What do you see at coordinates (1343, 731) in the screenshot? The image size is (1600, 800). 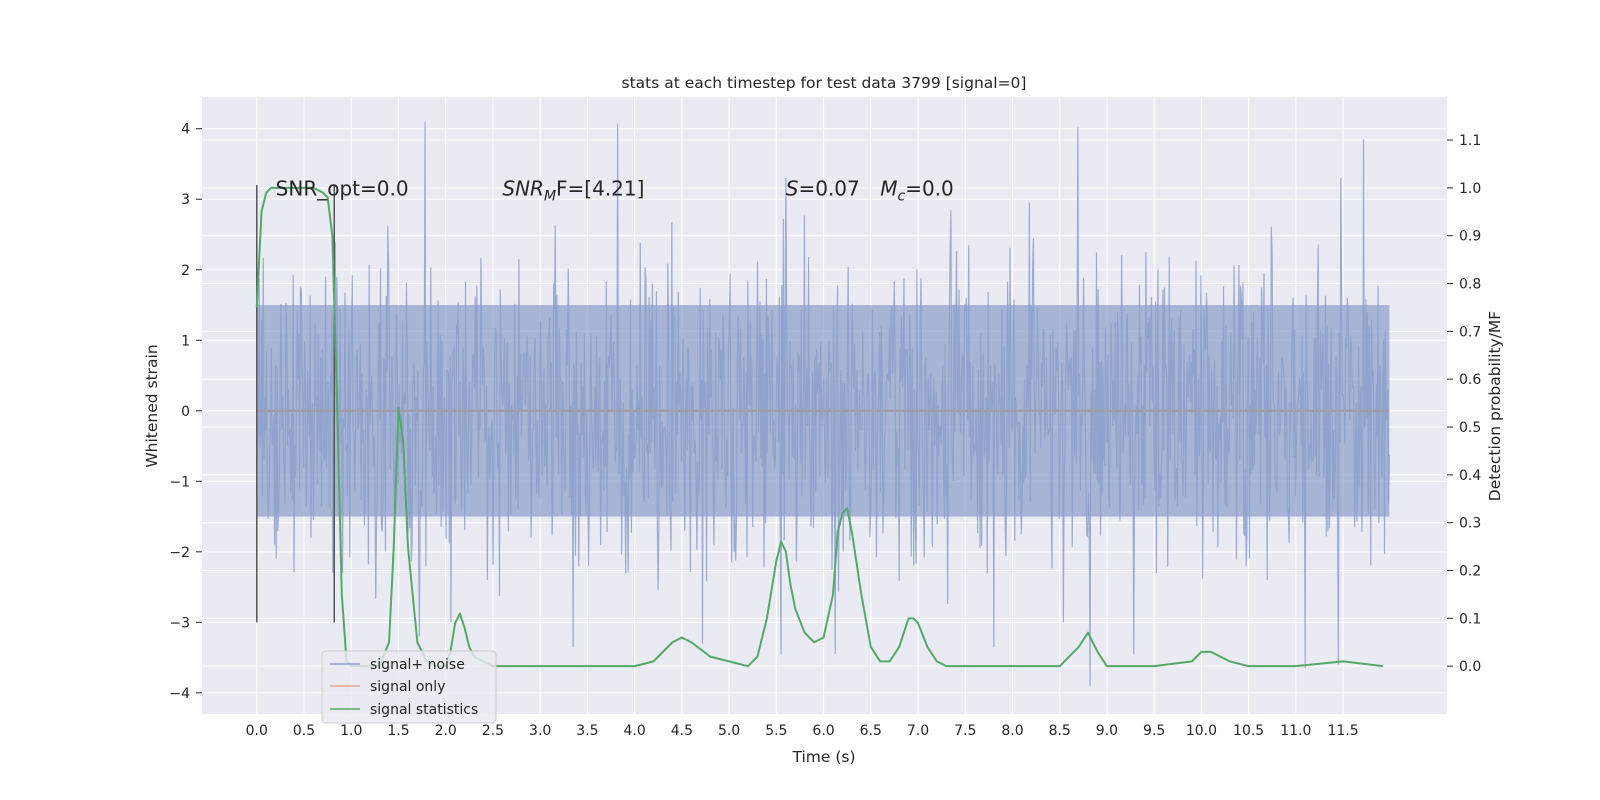 I see `x-tick-label: 11.5` at bounding box center [1343, 731].